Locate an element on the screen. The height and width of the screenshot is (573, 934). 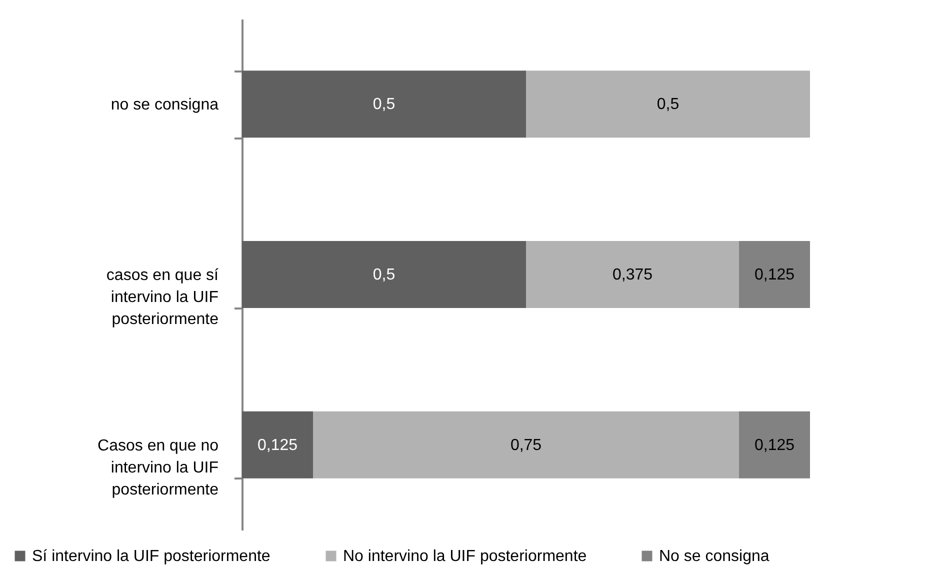
legend-label: No se consigna is located at coordinates (714, 556).